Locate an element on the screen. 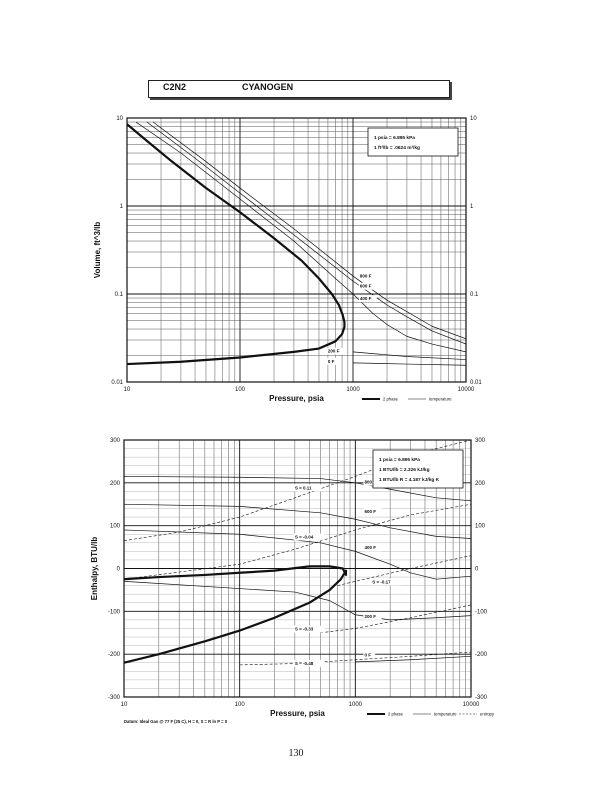 Image resolution: width=592 pixels, height=800 pixels. y-tick-label-right: 0 is located at coordinates (477, 570).